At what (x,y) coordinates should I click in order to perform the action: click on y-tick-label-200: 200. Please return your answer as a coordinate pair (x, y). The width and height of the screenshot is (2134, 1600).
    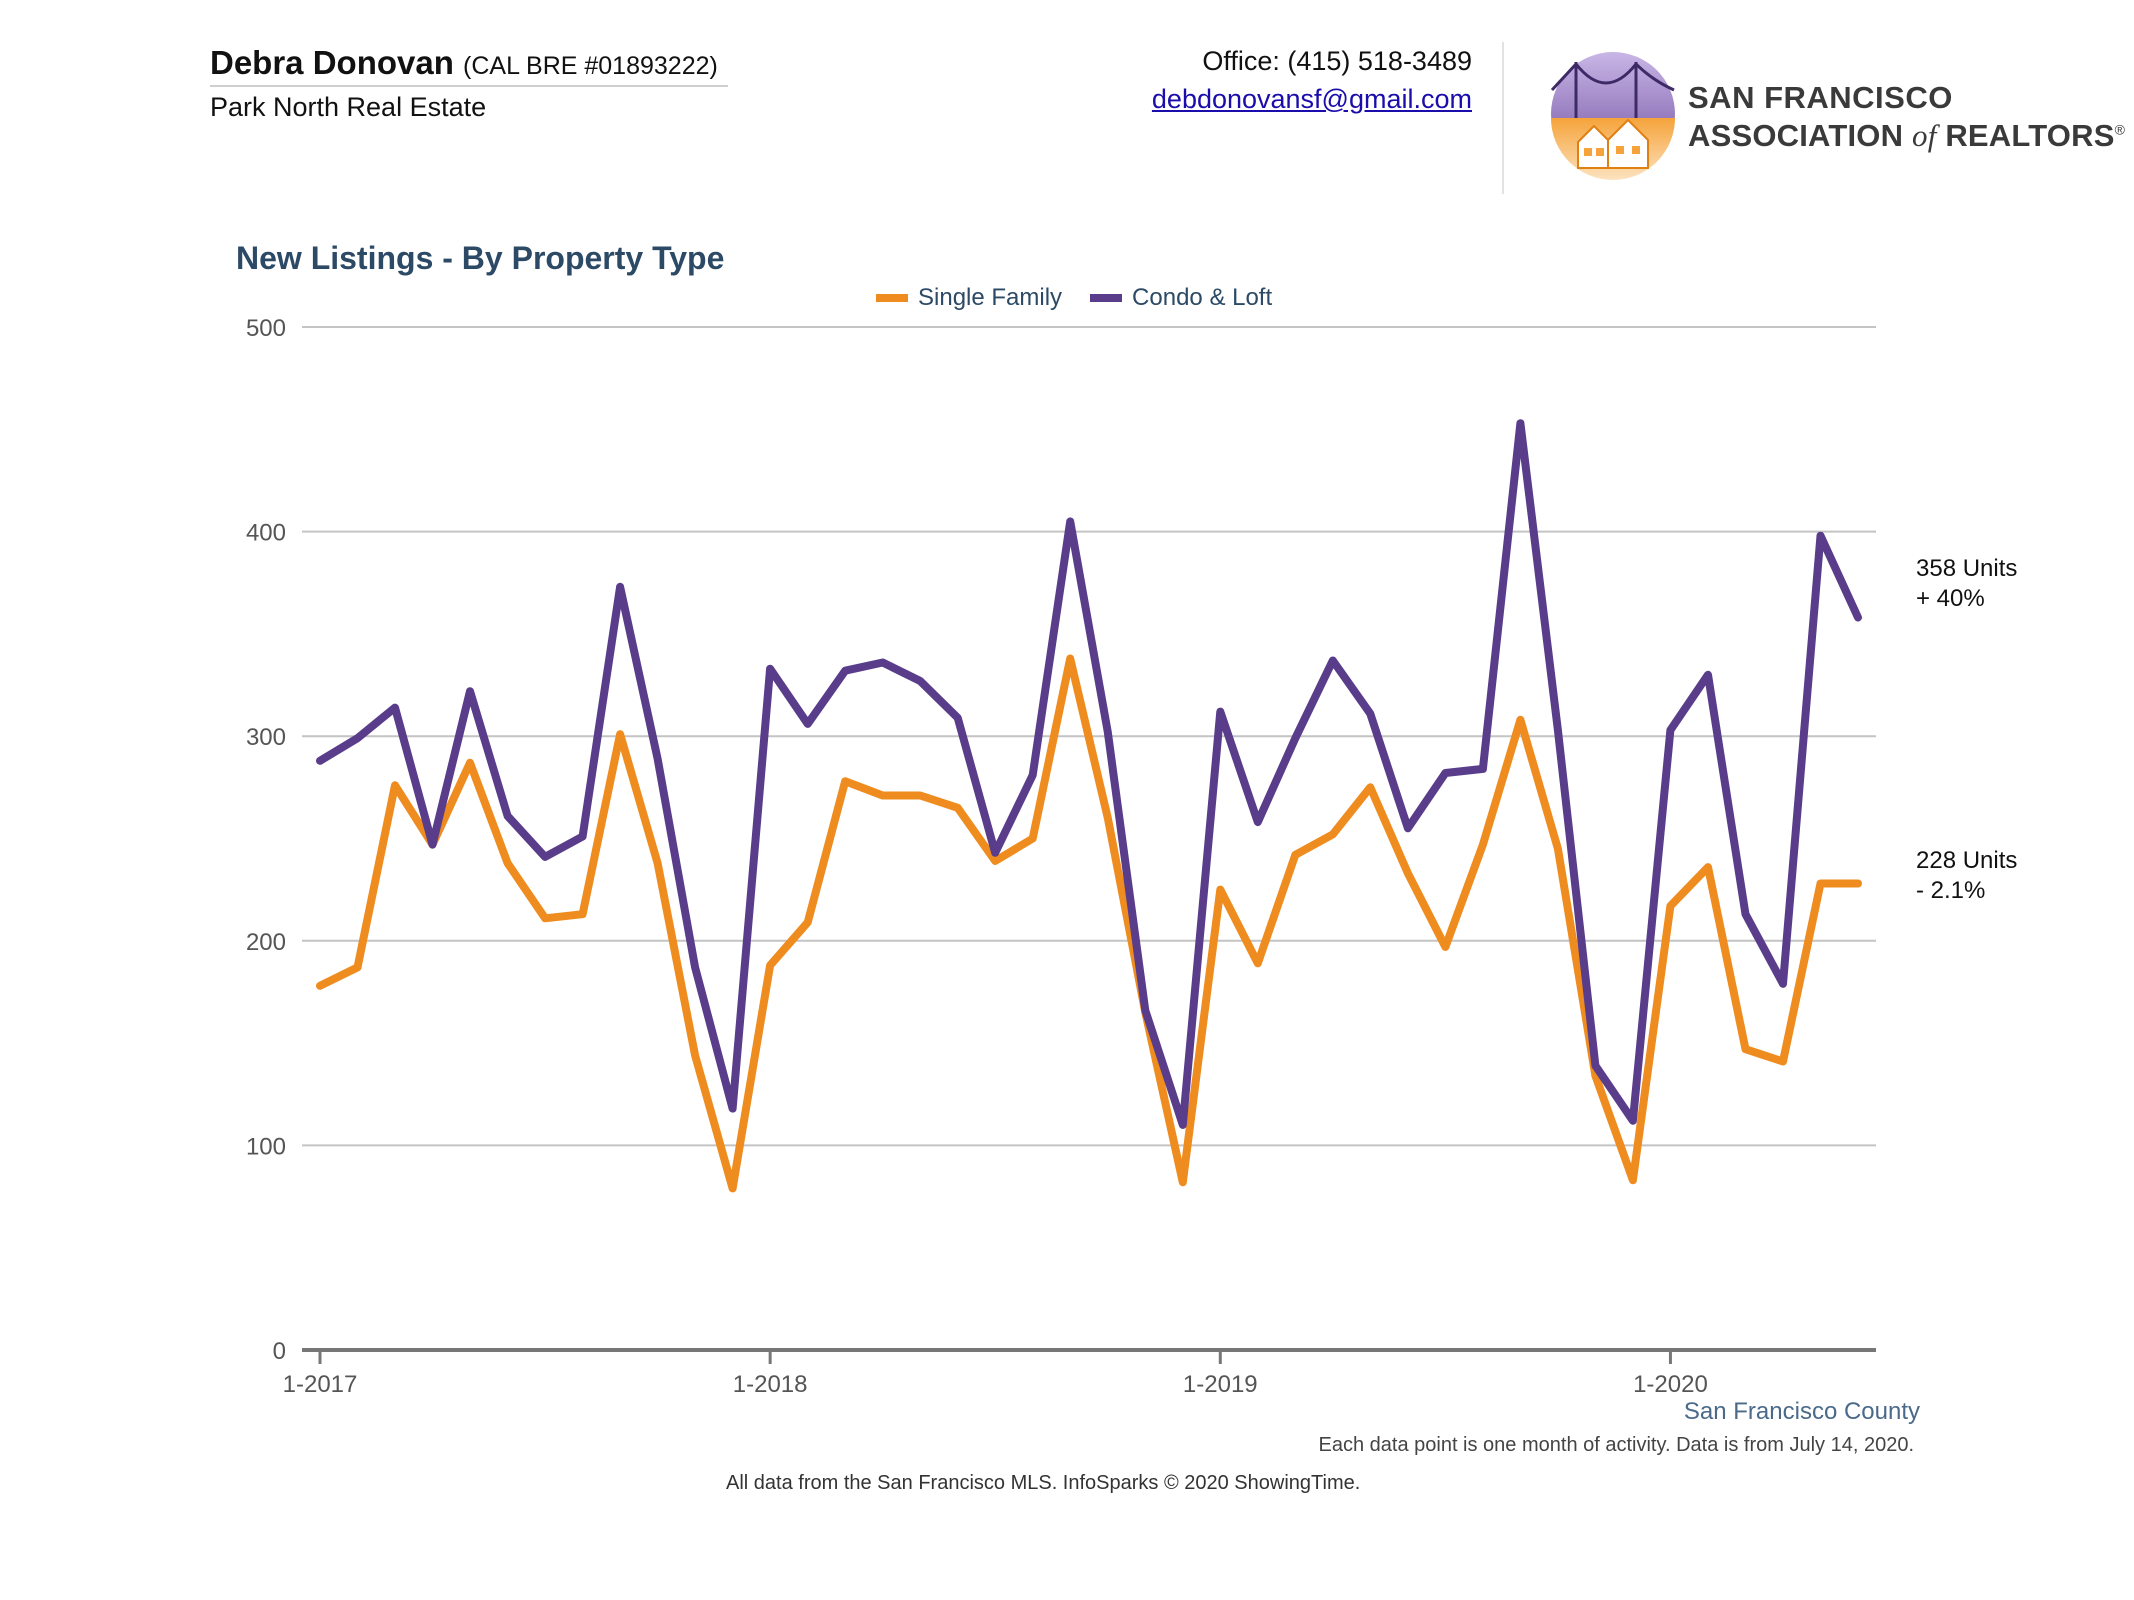
    Looking at the image, I should click on (266, 942).